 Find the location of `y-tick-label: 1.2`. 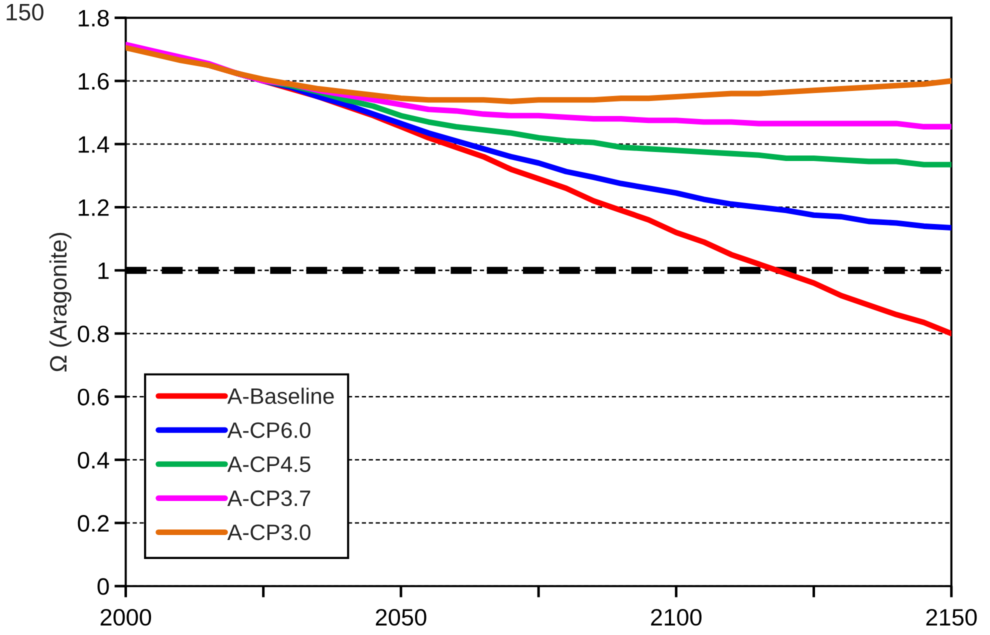

y-tick-label: 1.2 is located at coordinates (93, 207).